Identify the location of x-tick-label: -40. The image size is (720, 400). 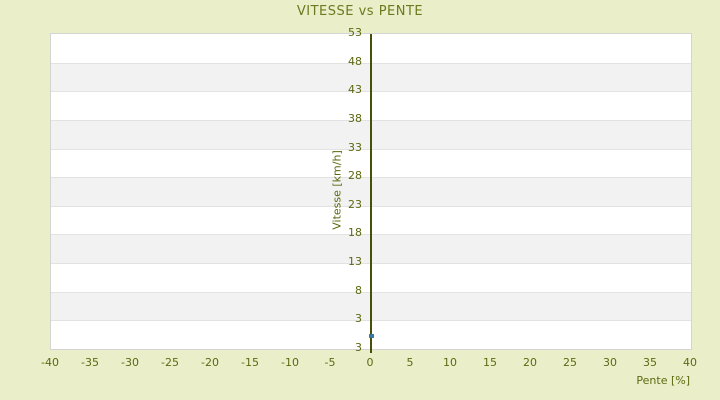
(50, 362).